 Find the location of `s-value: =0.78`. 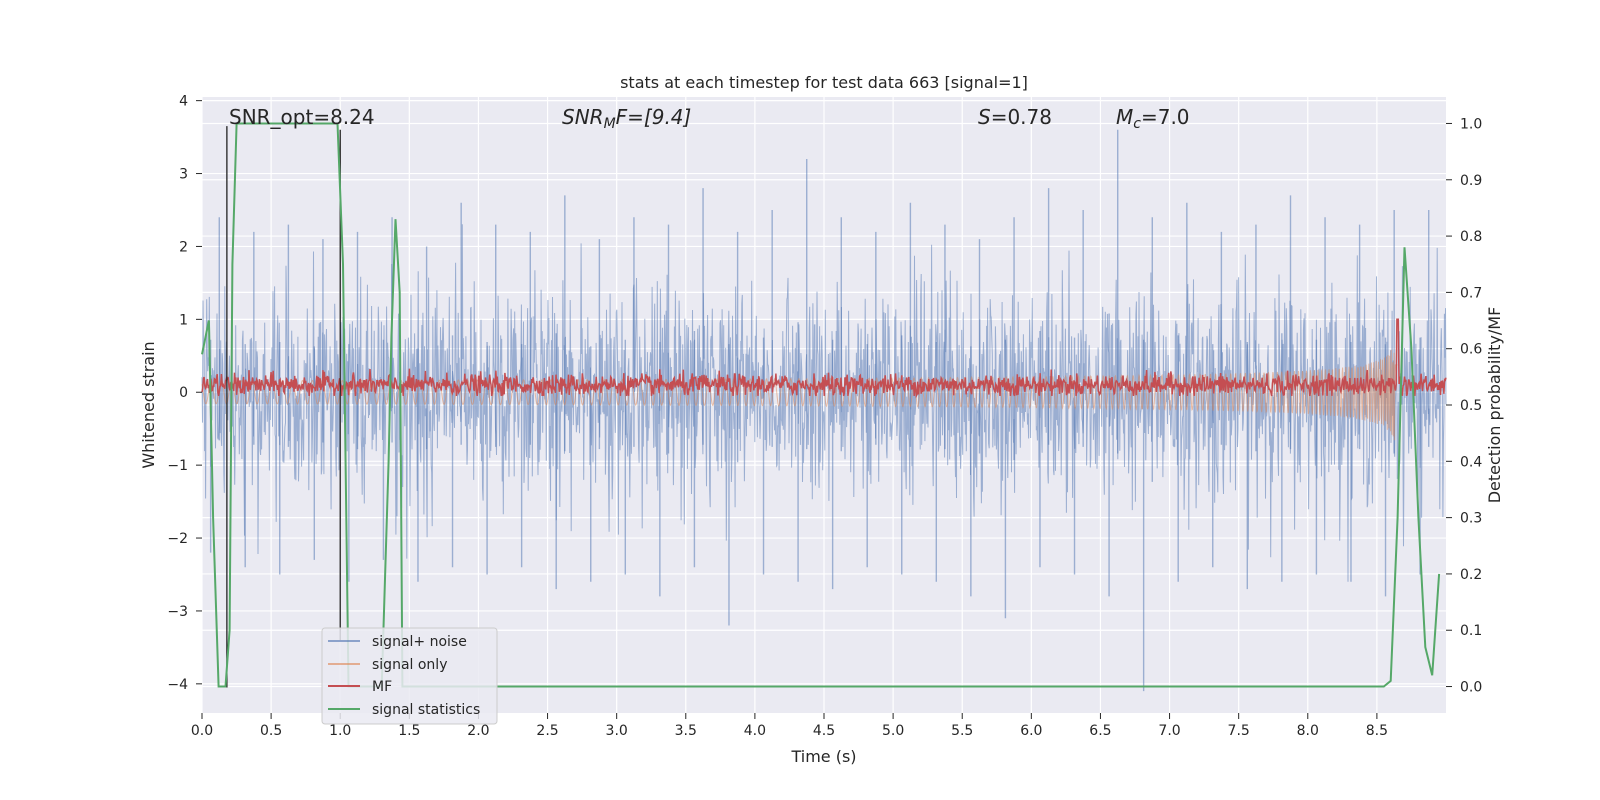

s-value: =0.78 is located at coordinates (1021, 117).